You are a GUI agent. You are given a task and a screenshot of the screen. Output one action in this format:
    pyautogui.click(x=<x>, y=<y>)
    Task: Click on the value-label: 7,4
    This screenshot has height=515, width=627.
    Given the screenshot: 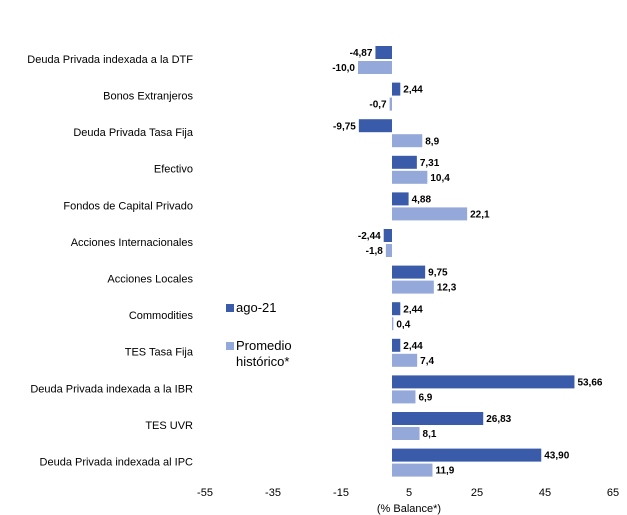 What is the action you would take?
    pyautogui.click(x=427, y=361)
    